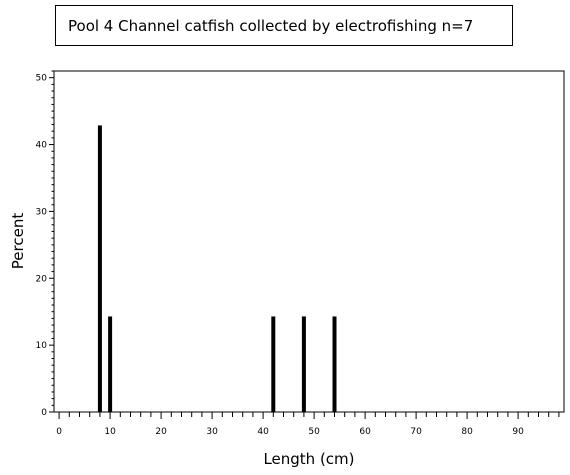 The width and height of the screenshot is (570, 475). What do you see at coordinates (308, 424) in the screenshot?
I see `x-axis-ticks: 0 10 20 30 40 50 60 70 80 90` at bounding box center [308, 424].